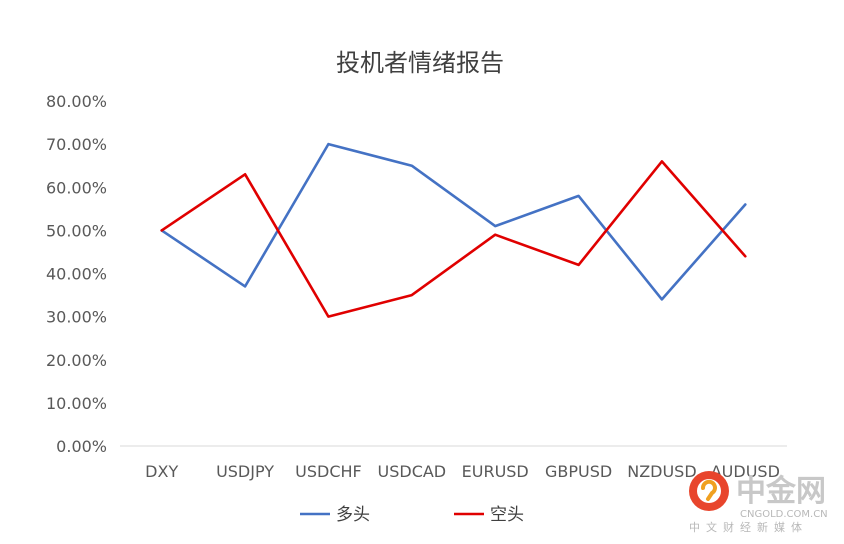 The width and height of the screenshot is (844, 544). Describe the element at coordinates (781, 491) in the screenshot. I see `watermark-logo-text: 中金网` at that location.